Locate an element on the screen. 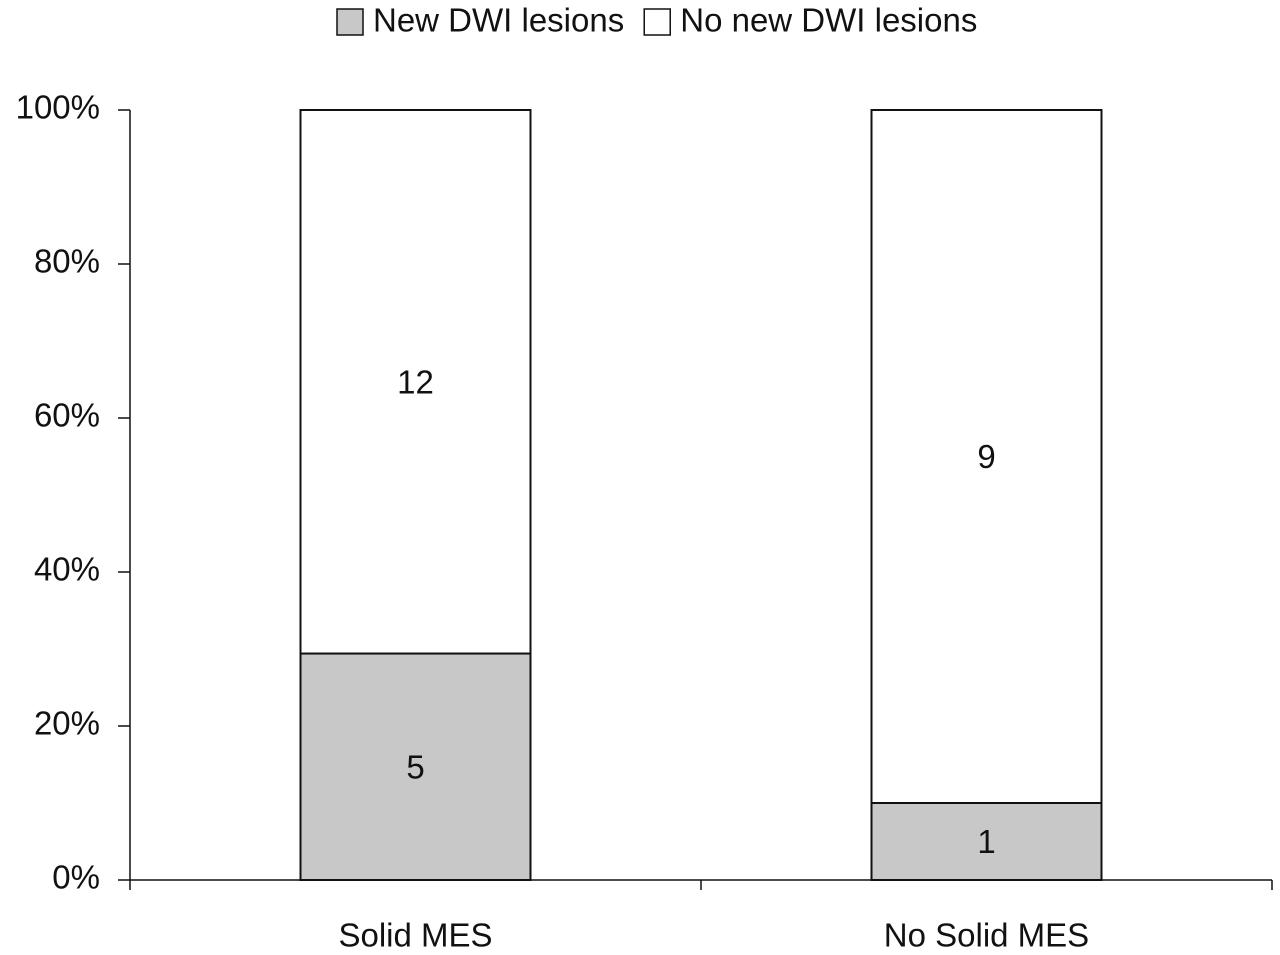  y-tick-label: 60% is located at coordinates (67, 415).